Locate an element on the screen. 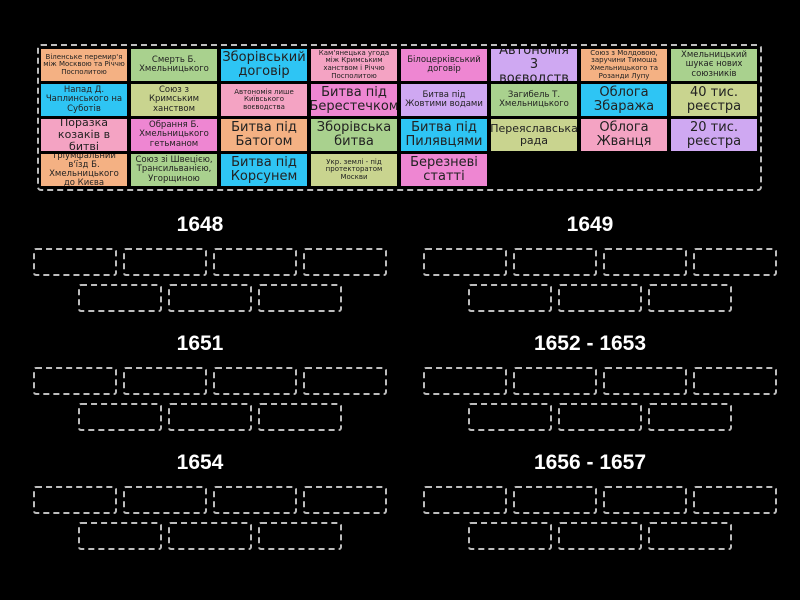  card-c5: Білоцерківський договір is located at coordinates (444, 65).